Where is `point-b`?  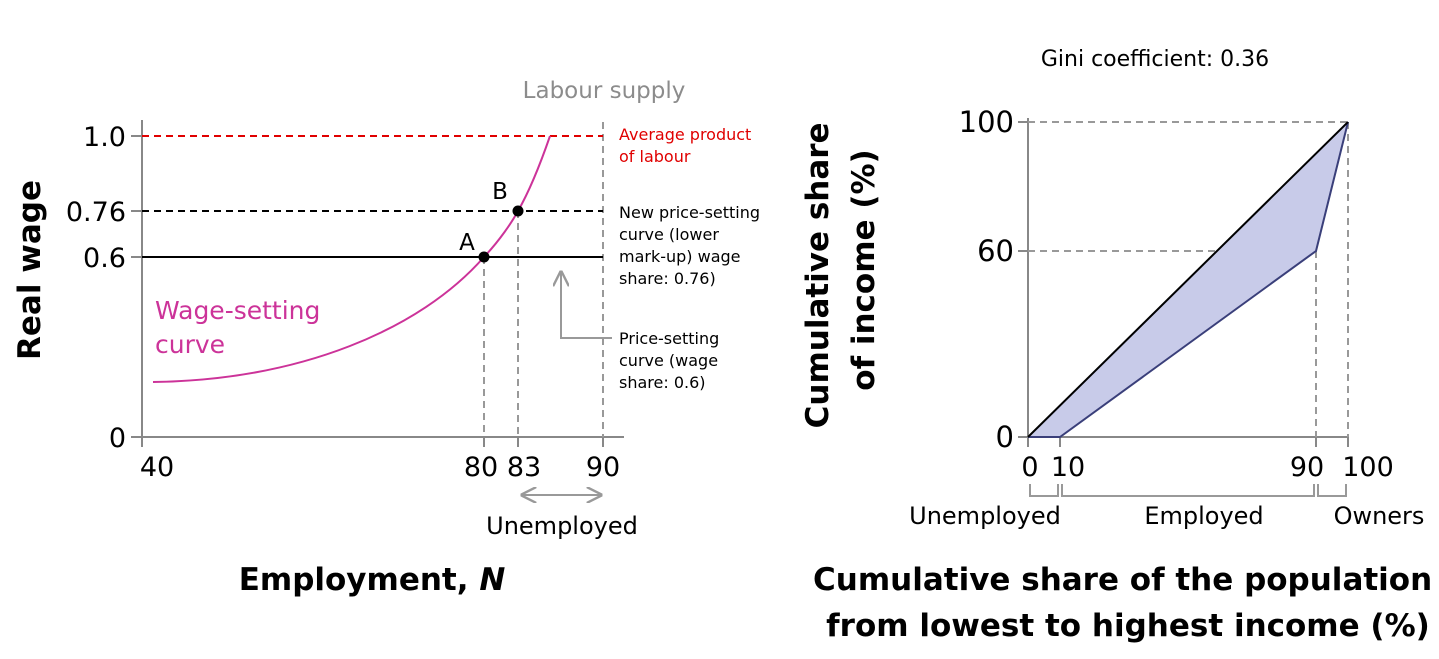
point-b is located at coordinates (518, 211).